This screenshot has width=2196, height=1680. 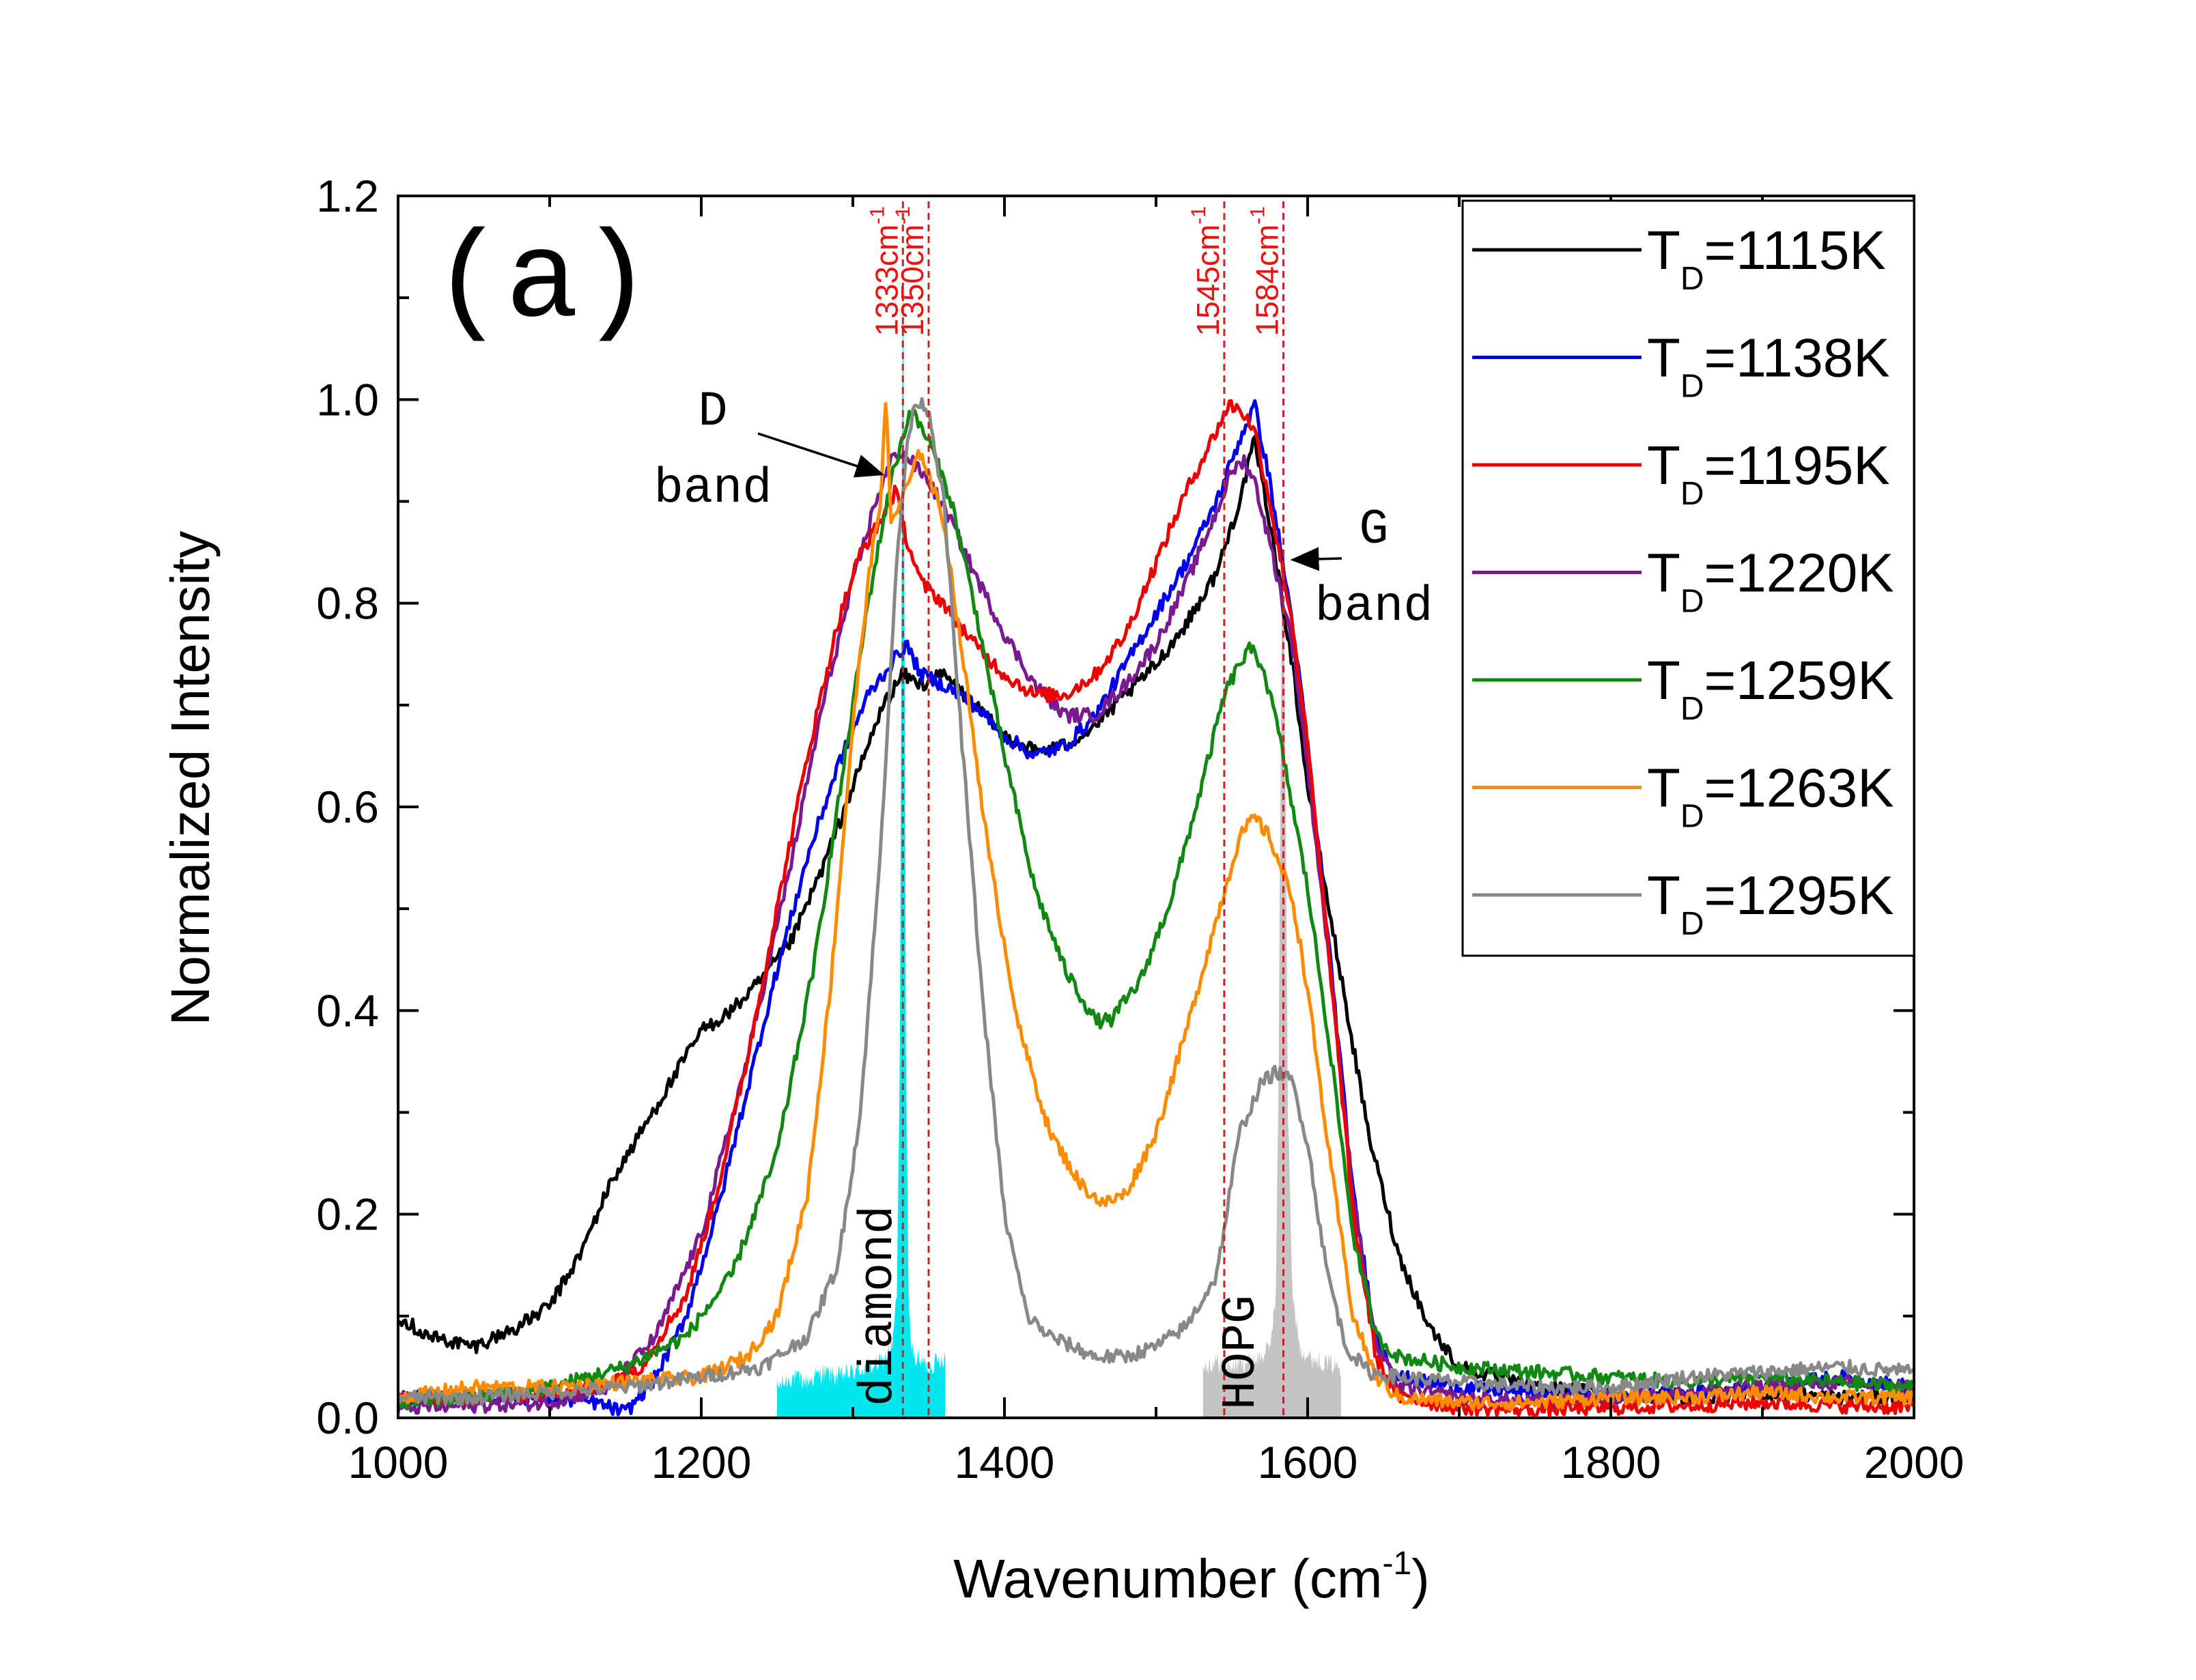 What do you see at coordinates (1316, 559) in the screenshot?
I see `g-band-arrow` at bounding box center [1316, 559].